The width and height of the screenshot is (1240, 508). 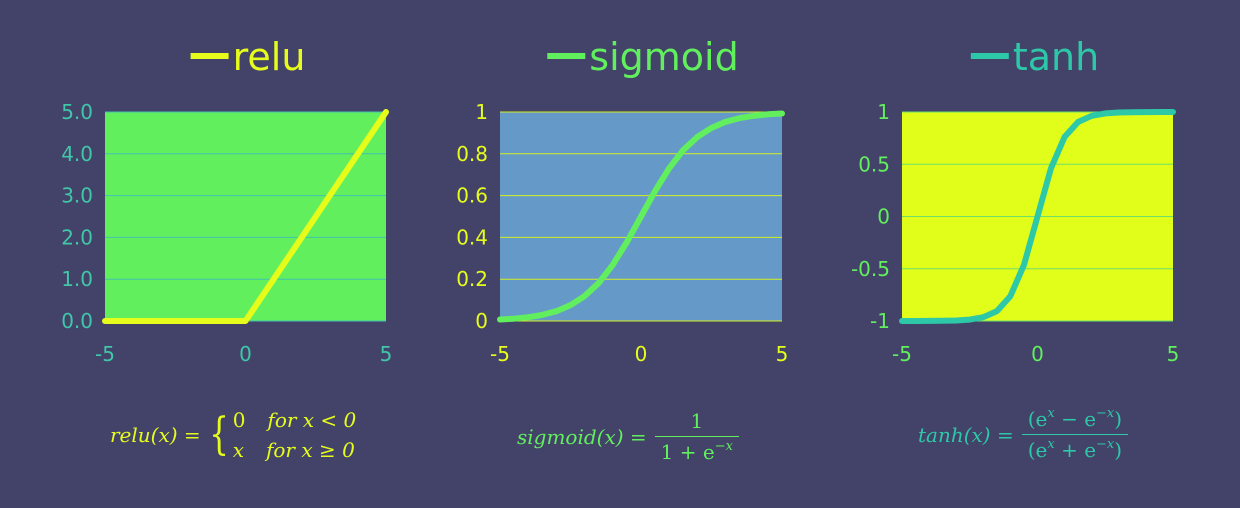 I want to click on tanh-den-exp-1: x, so click(x=1051, y=444).